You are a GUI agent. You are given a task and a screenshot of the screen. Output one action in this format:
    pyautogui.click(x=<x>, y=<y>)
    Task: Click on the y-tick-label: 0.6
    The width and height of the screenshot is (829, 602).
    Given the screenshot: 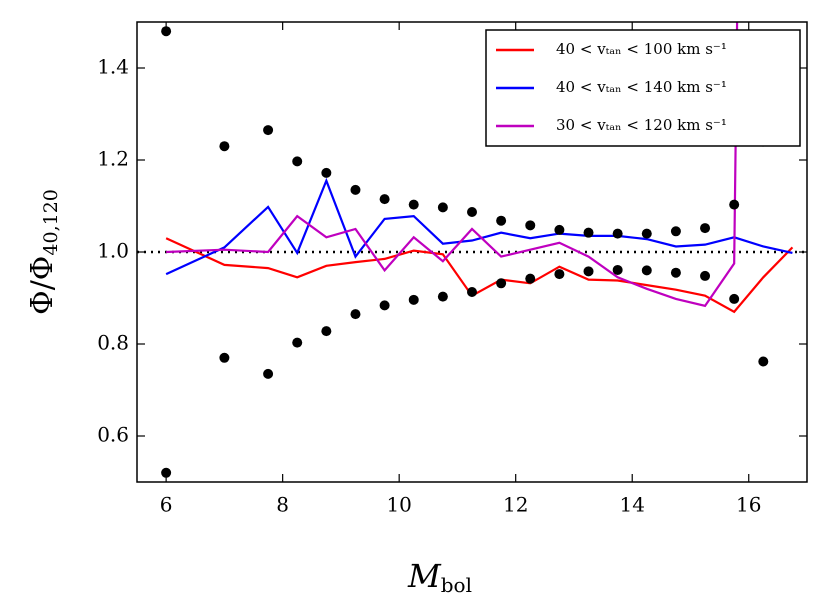 What is the action you would take?
    pyautogui.click(x=113, y=435)
    